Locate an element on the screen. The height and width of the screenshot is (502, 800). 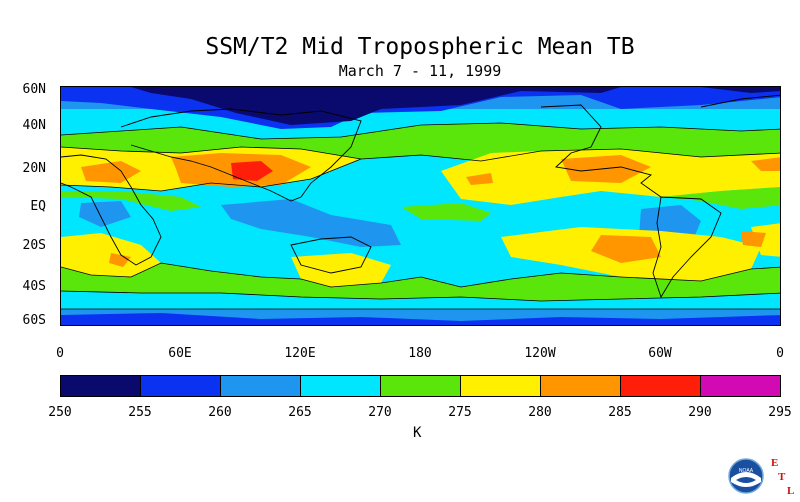
lon-label-120e: 120E is located at coordinates (300, 353).